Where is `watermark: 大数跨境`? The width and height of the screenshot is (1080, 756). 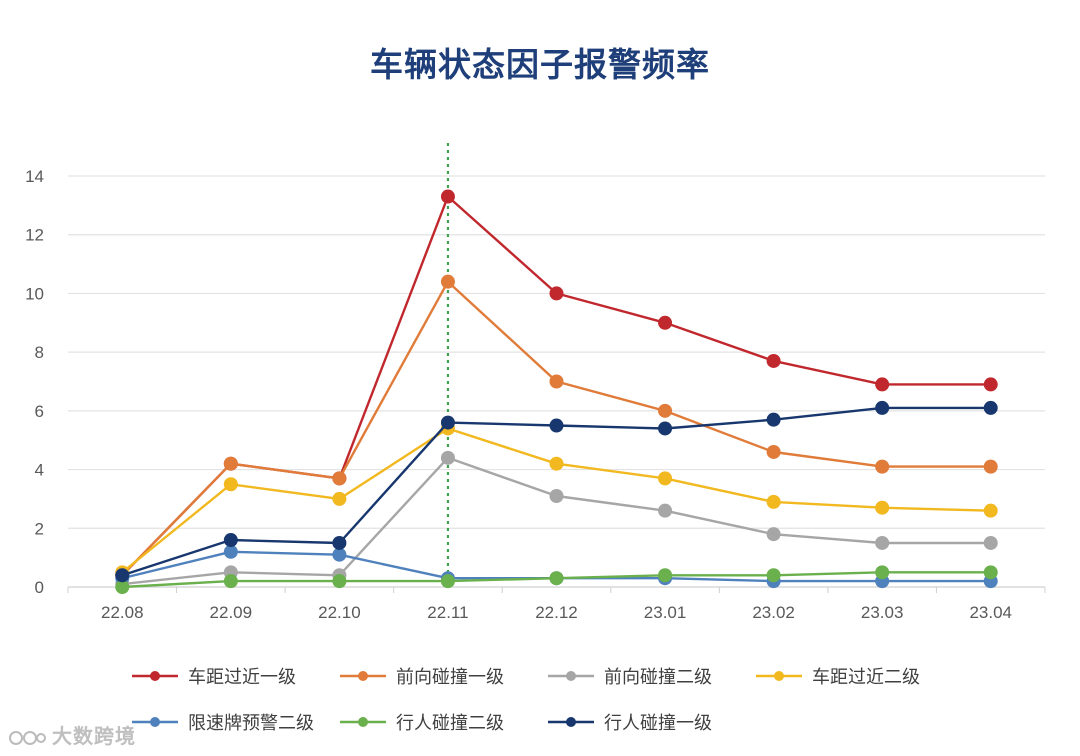 watermark: 大数跨境 is located at coordinates (72, 734).